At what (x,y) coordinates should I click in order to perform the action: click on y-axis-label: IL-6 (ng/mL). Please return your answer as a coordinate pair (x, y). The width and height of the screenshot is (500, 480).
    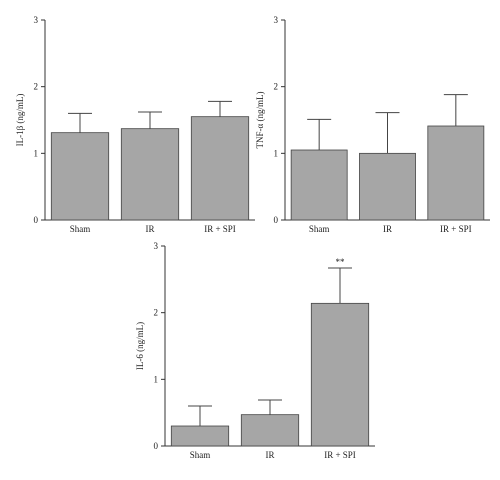
    Looking at the image, I should click on (140, 346).